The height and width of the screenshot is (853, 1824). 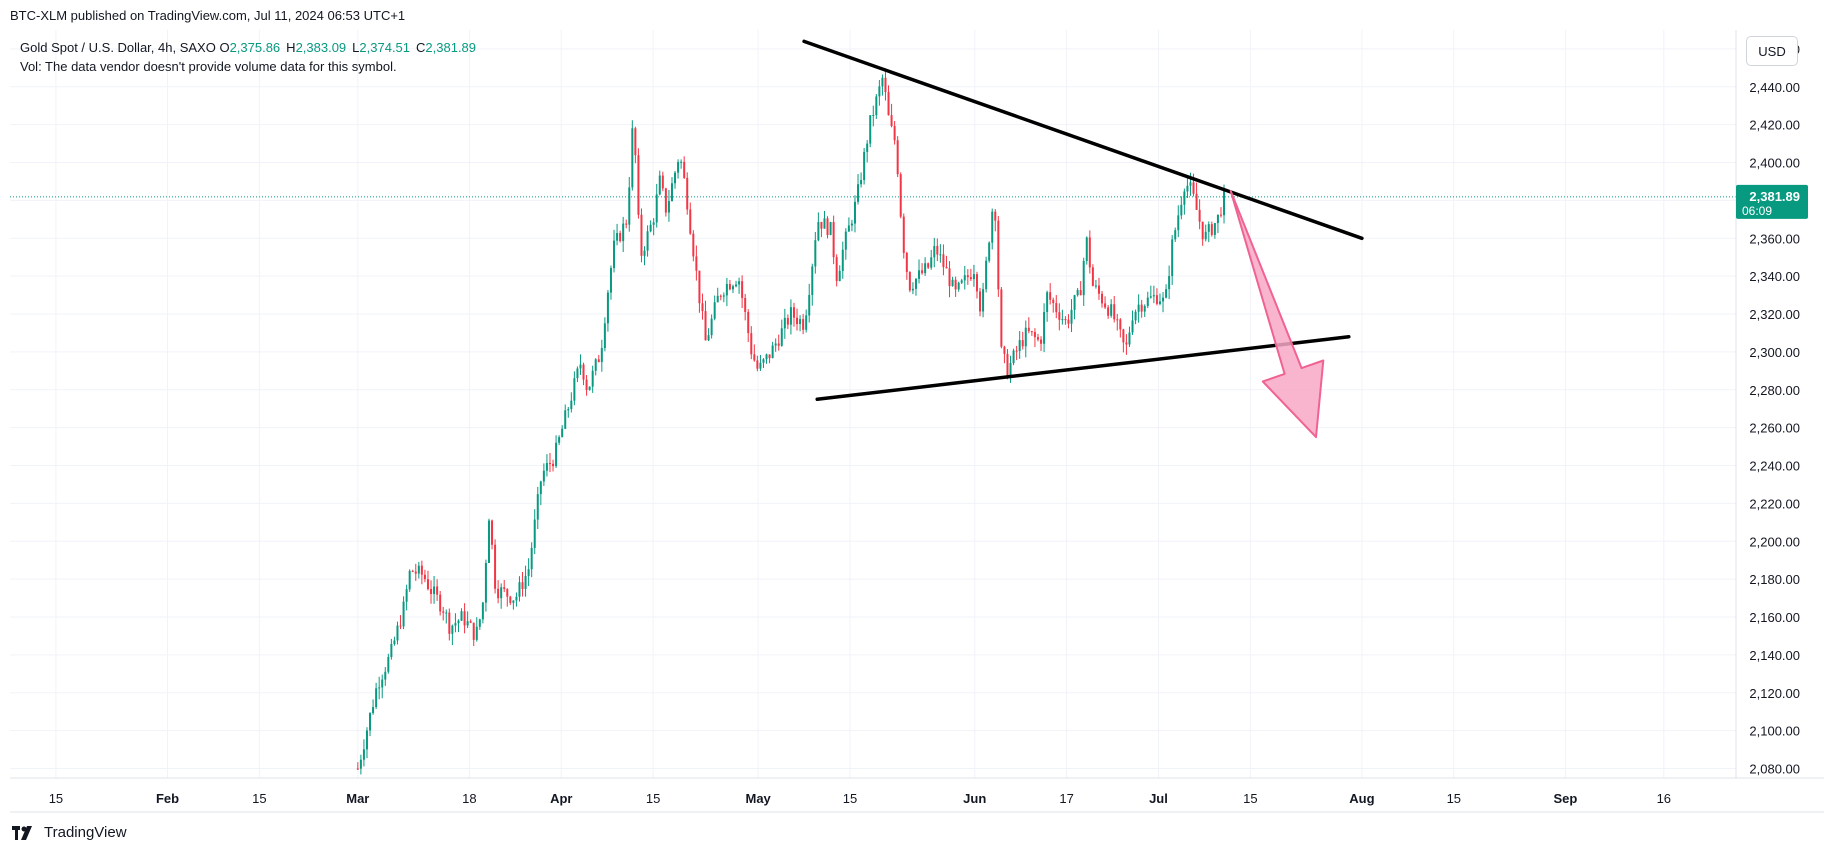 I want to click on y-tick-label: 2,300.00, so click(x=1774, y=352).